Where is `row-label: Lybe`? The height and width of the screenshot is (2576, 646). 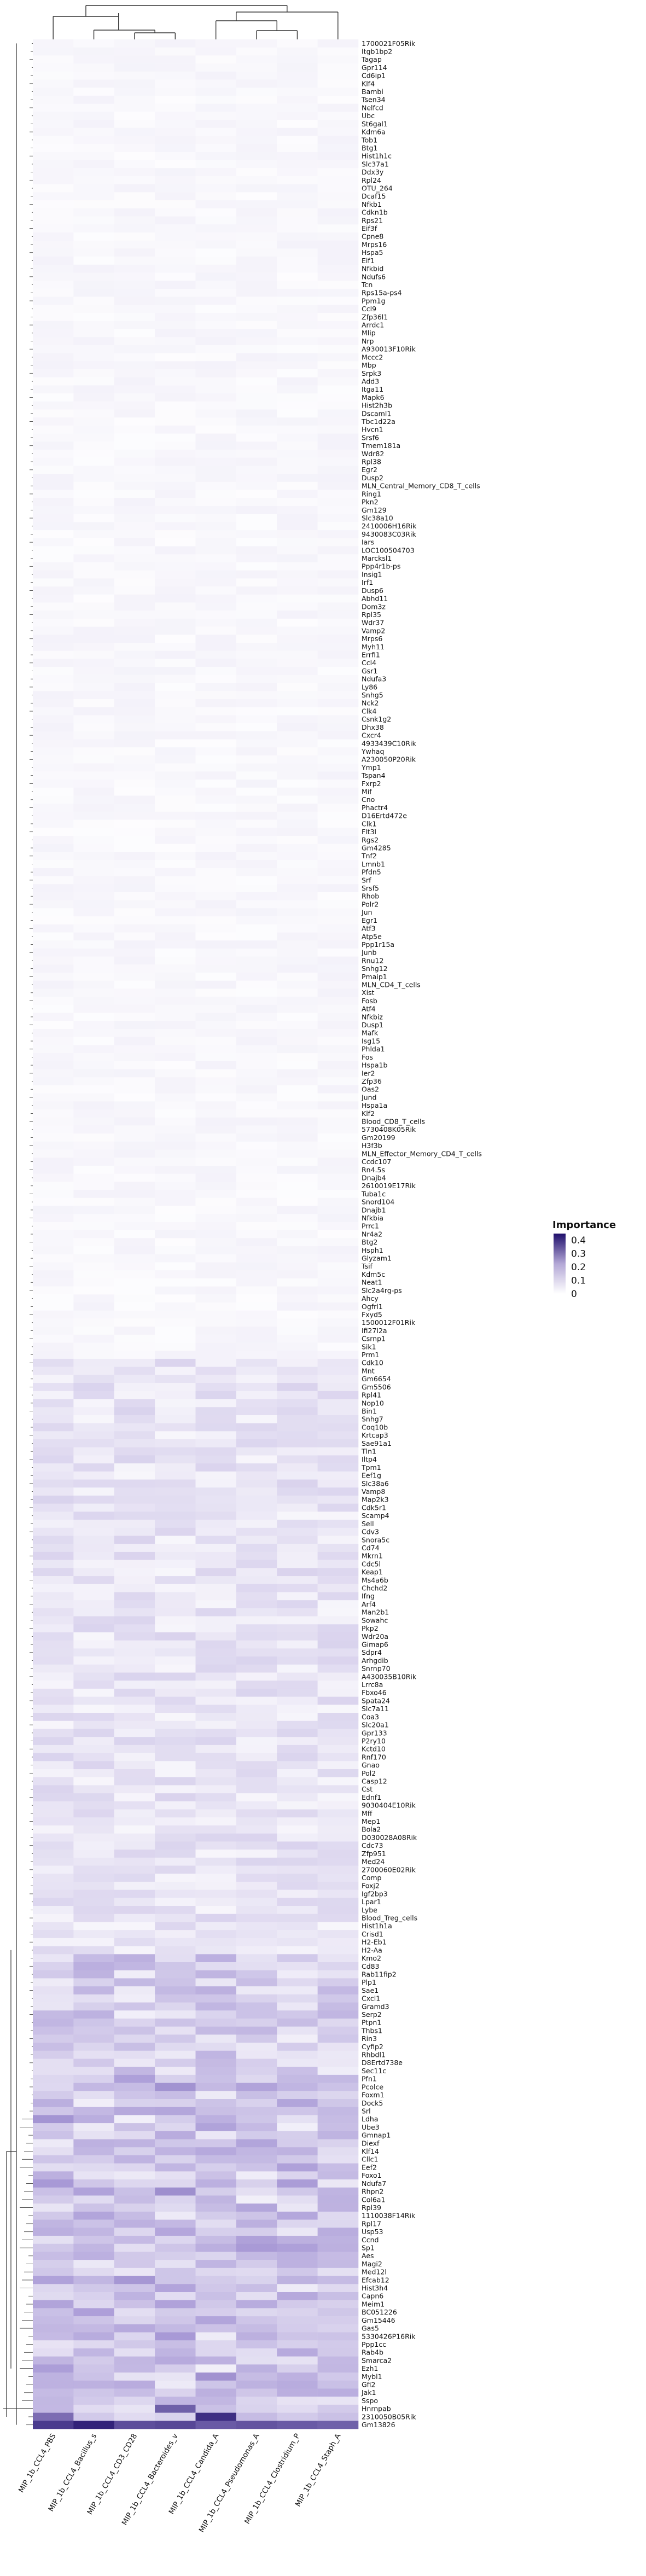
row-label: Lybe is located at coordinates (370, 1910).